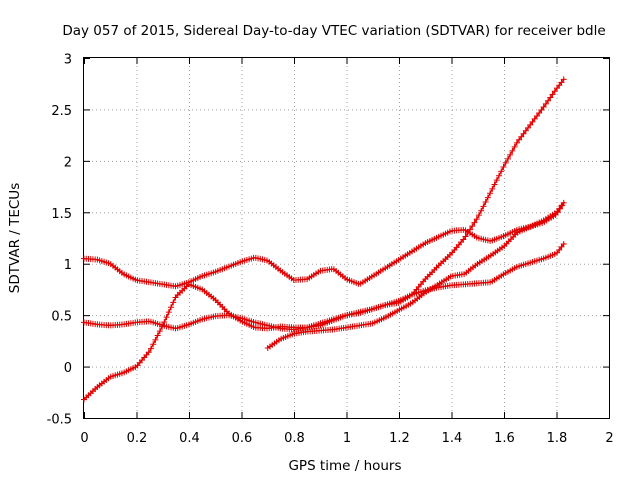  What do you see at coordinates (504, 438) in the screenshot?
I see `x-tick-label: 1.6` at bounding box center [504, 438].